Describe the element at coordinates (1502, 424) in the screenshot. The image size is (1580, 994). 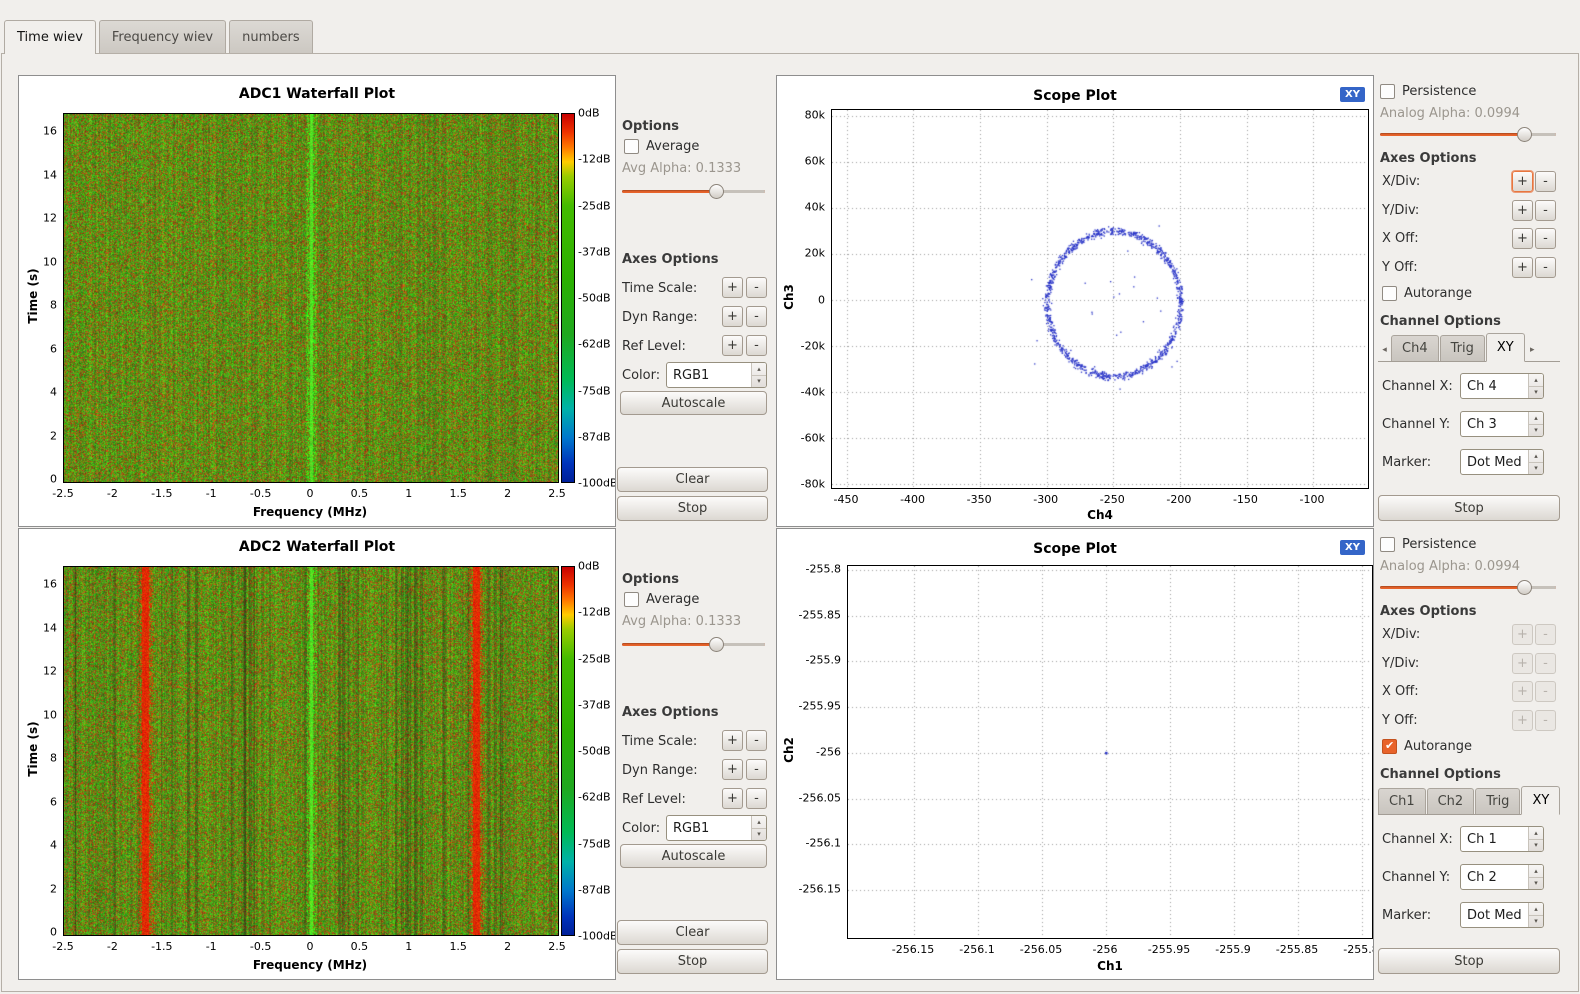
I see `channel-y-spinner: Ch 3` at that location.